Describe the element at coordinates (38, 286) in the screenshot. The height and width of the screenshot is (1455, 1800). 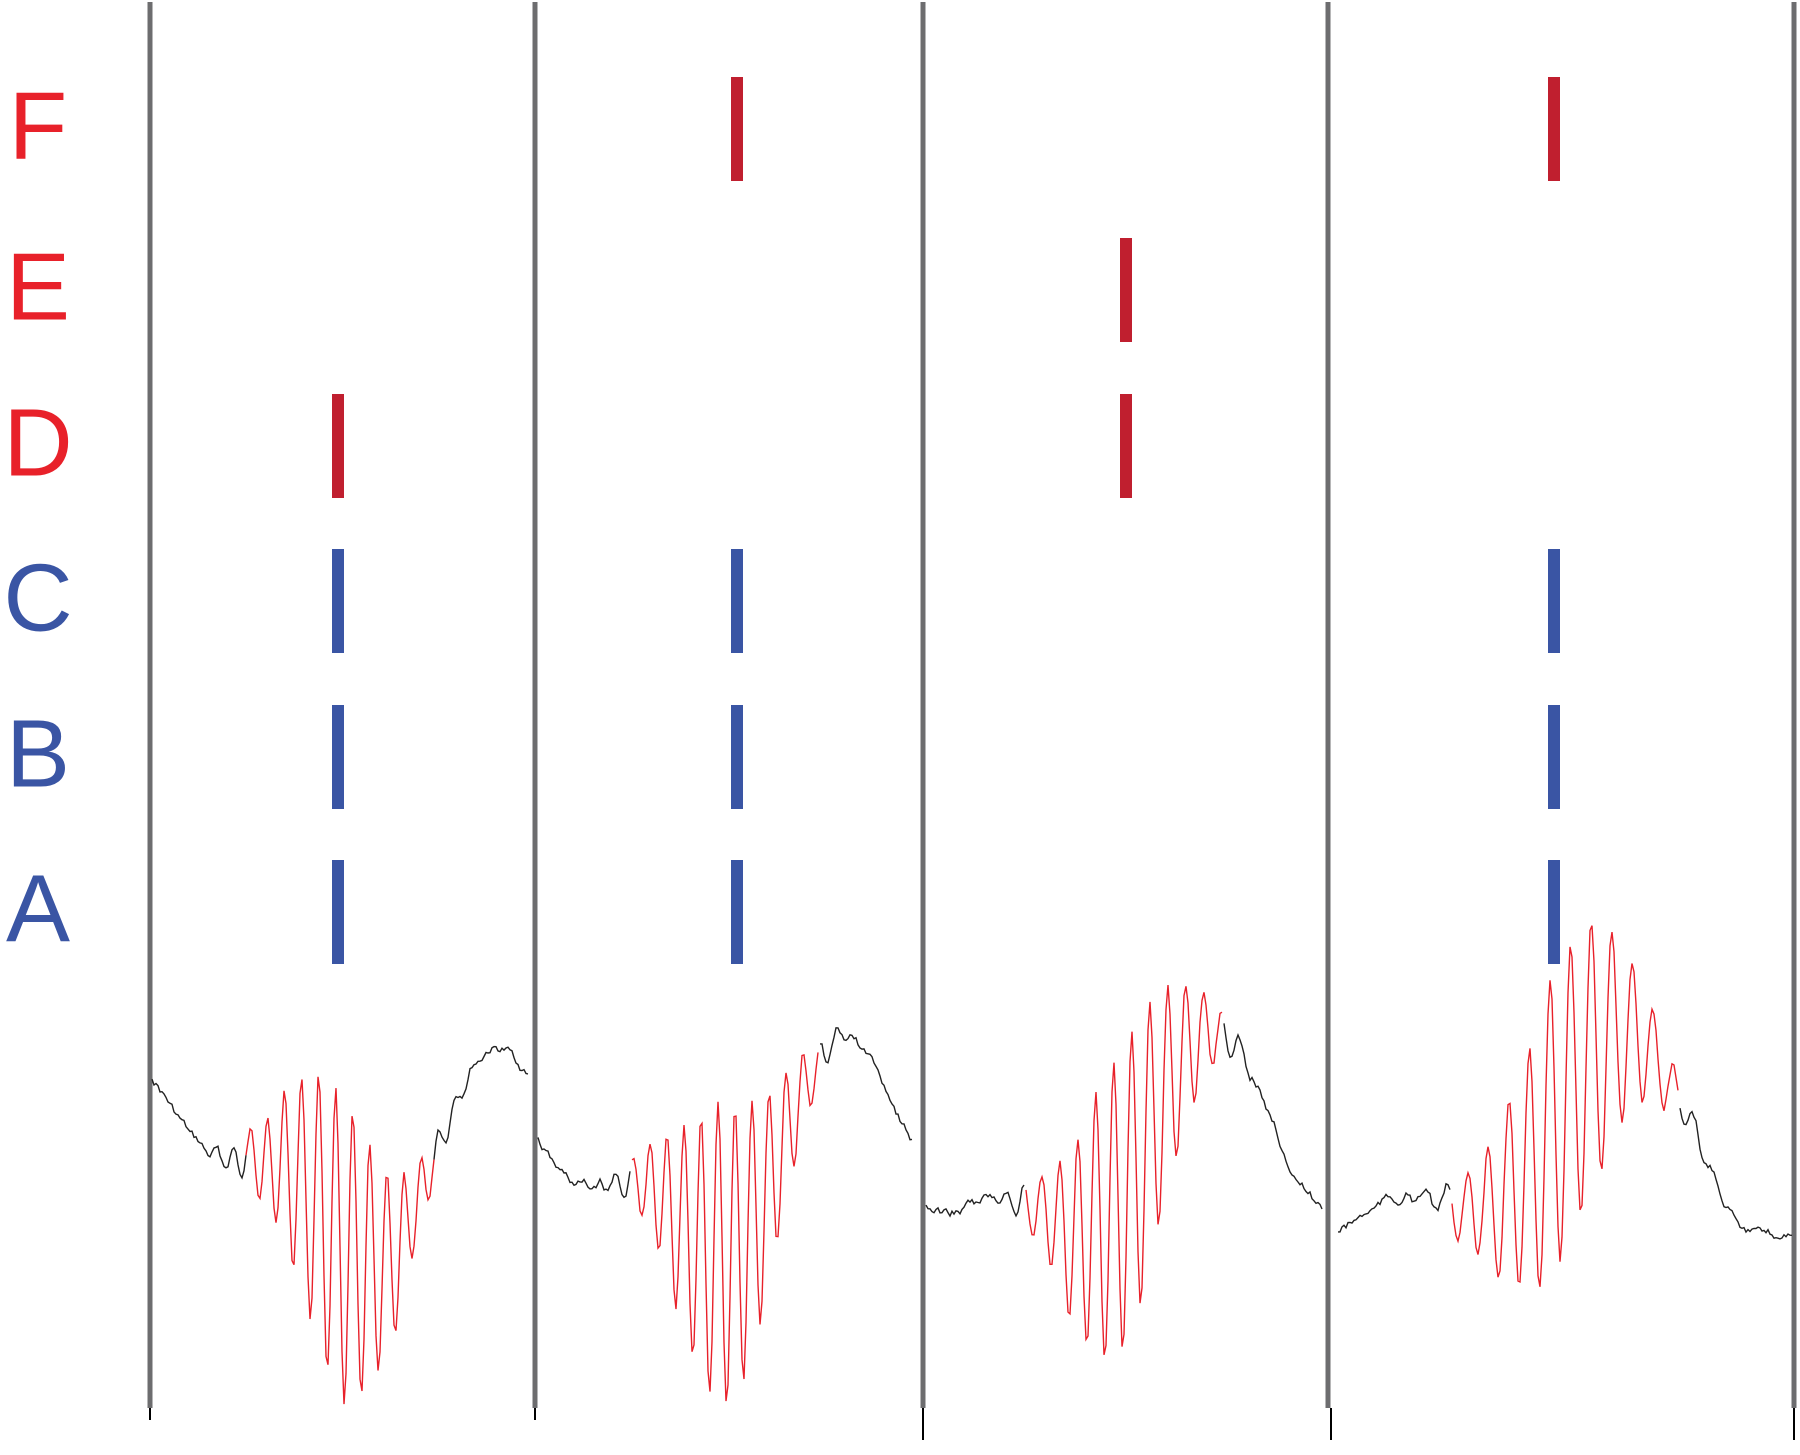
I see `row-label: E` at that location.